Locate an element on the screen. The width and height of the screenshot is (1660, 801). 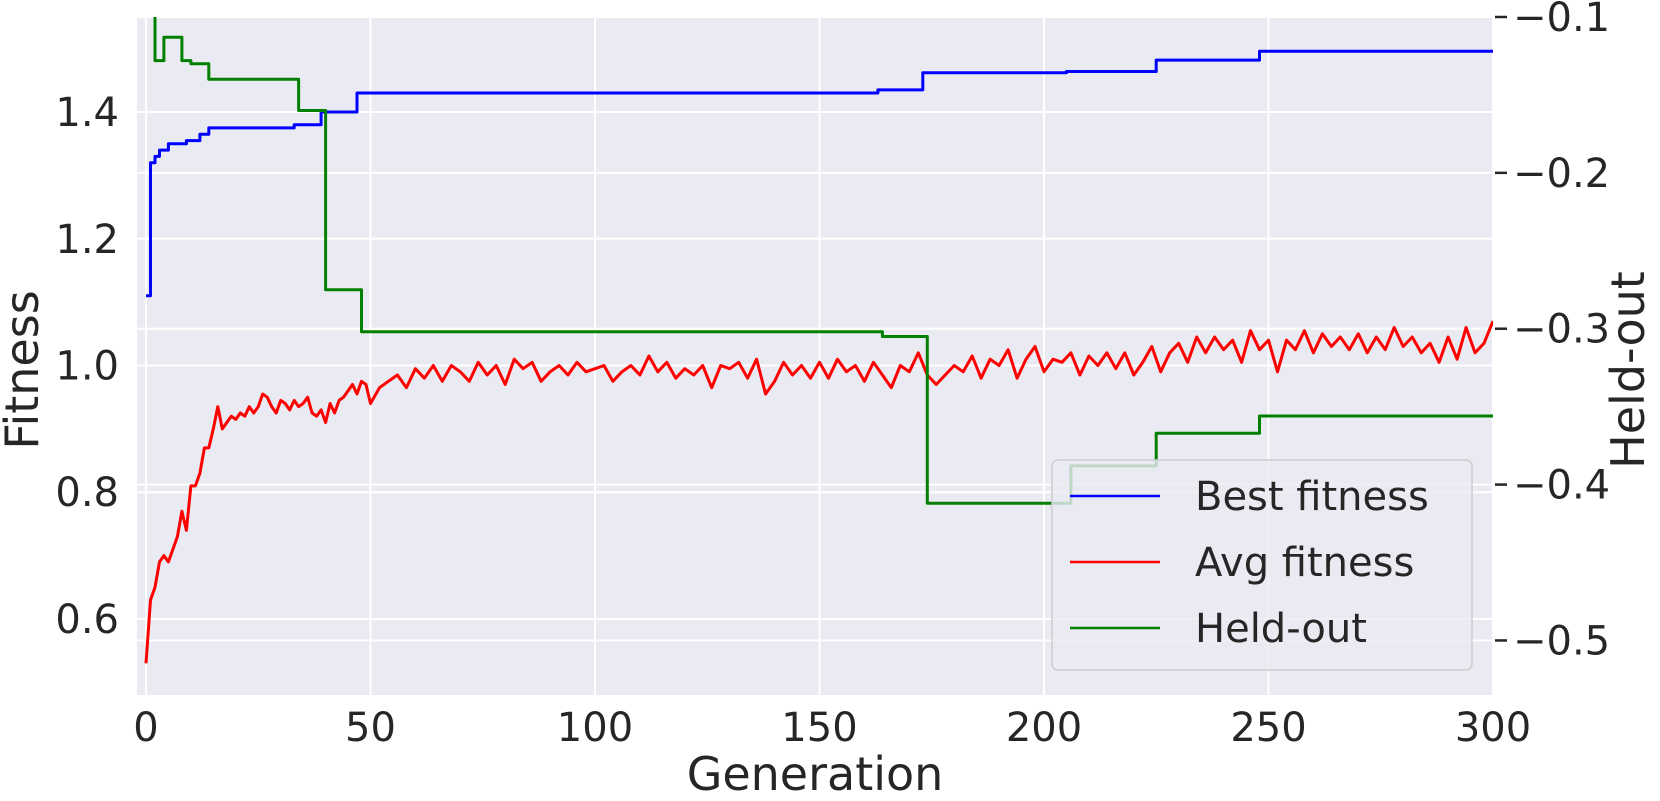
legend-label-heldout: Held-out is located at coordinates (1281, 629).